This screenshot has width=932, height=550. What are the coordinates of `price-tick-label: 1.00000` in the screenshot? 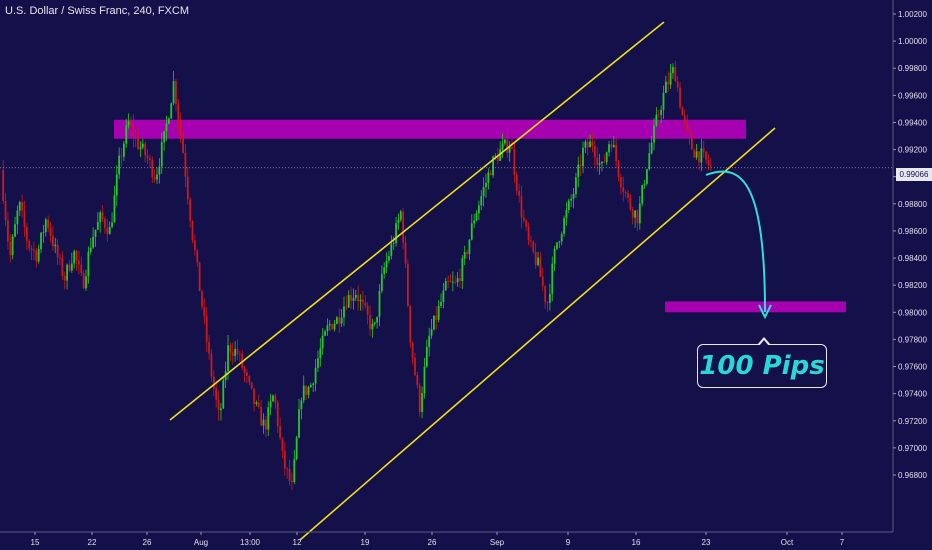 It's located at (912, 41).